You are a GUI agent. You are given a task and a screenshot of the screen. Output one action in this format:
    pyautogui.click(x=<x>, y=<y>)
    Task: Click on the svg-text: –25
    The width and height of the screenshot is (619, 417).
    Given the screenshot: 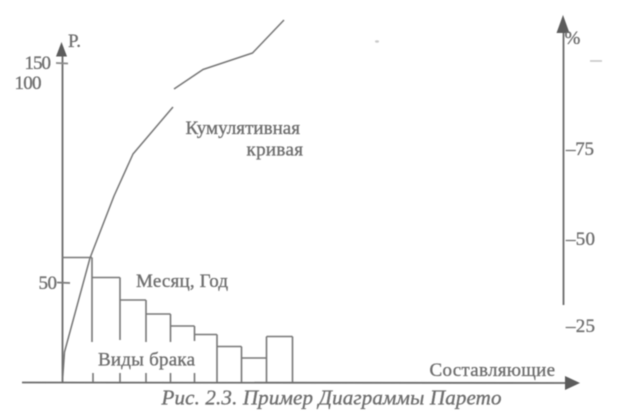 What is the action you would take?
    pyautogui.click(x=580, y=326)
    